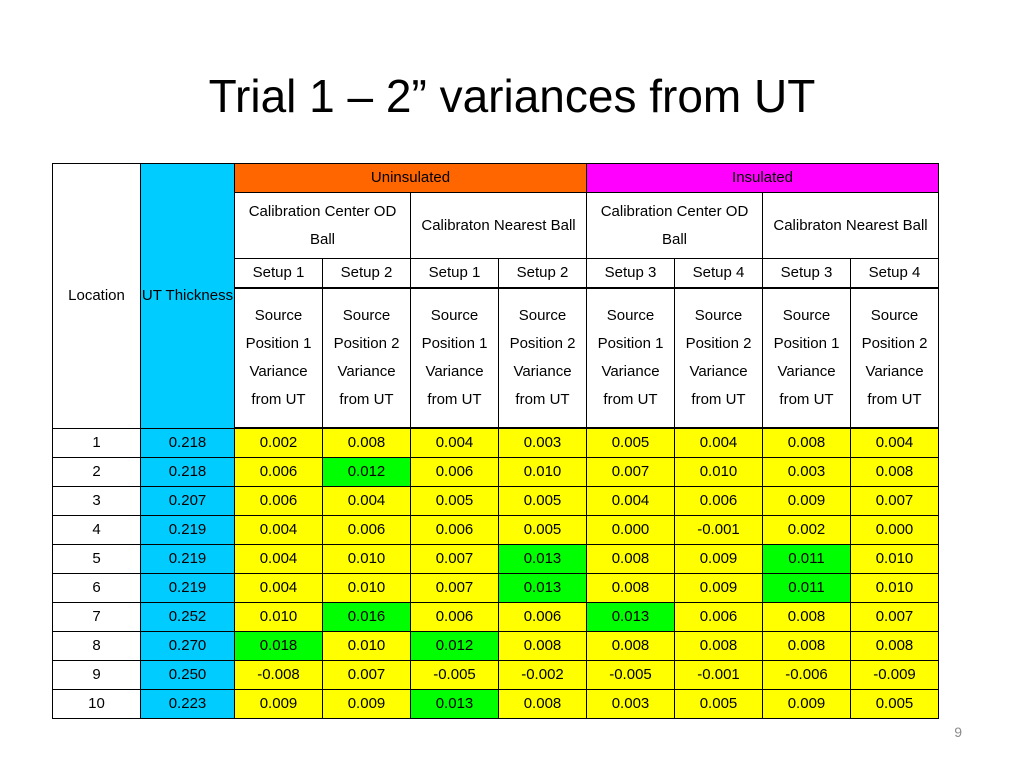 The image size is (1024, 768). Describe the element at coordinates (96, 704) in the screenshot. I see `location-cell: 10` at that location.